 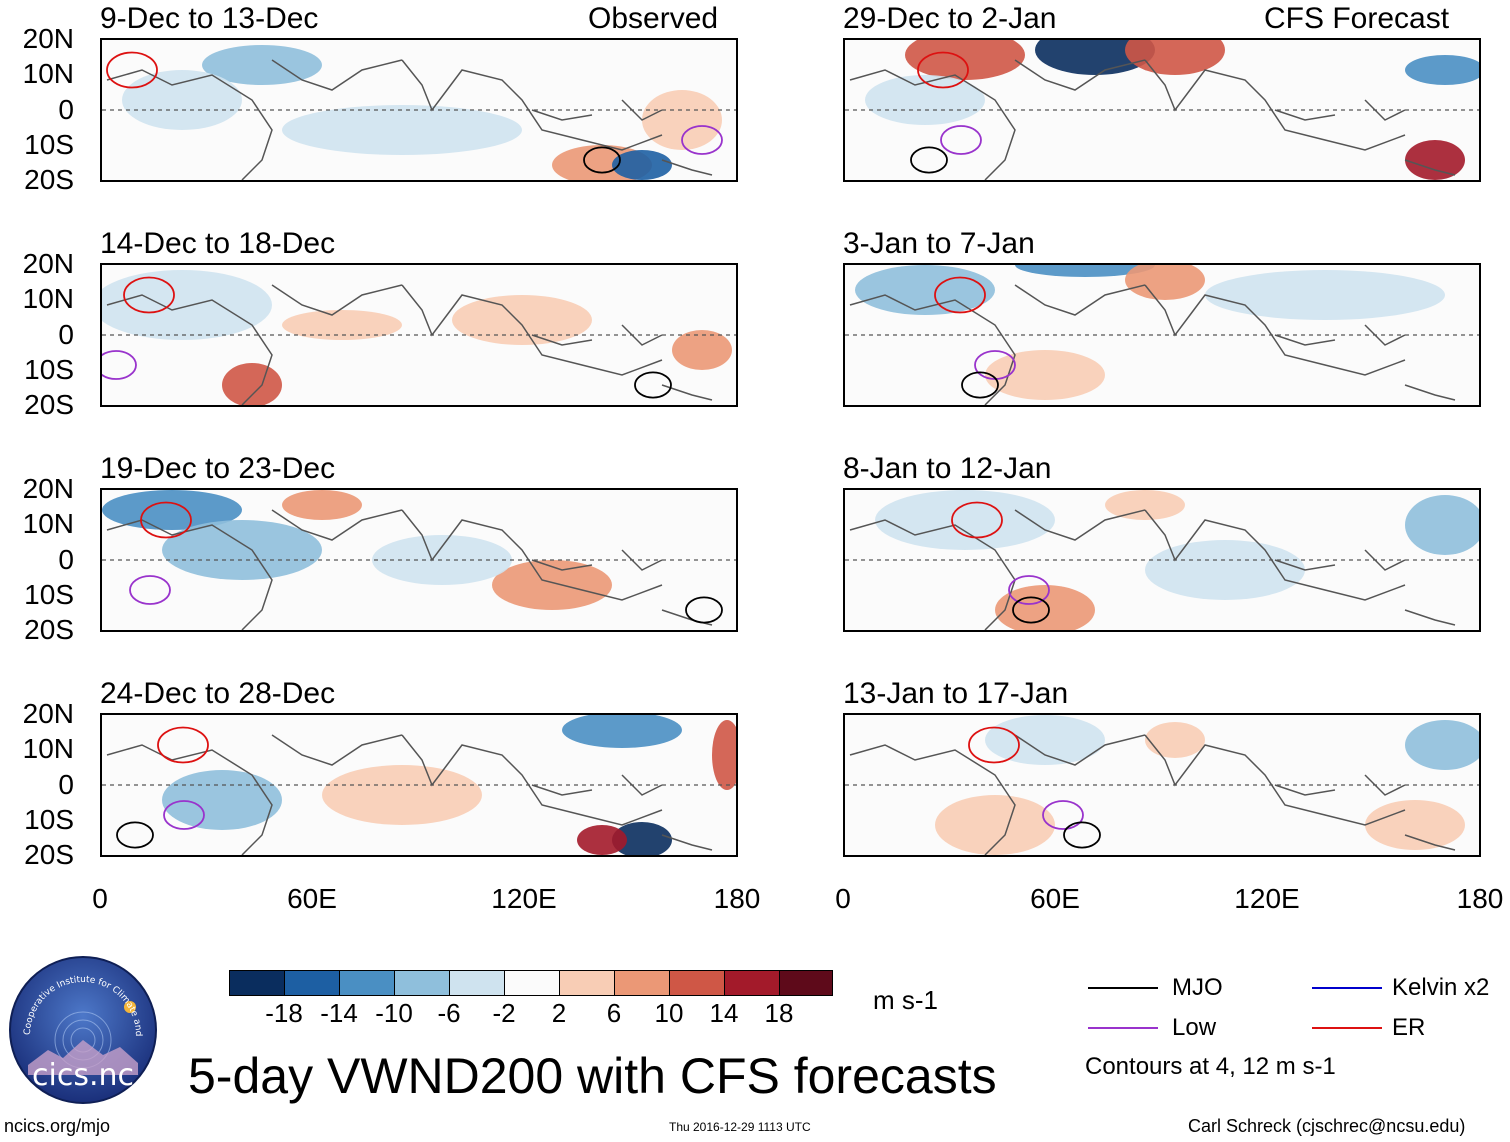 What do you see at coordinates (1441, 987) in the screenshot?
I see `legend-label: Kelvin x2` at bounding box center [1441, 987].